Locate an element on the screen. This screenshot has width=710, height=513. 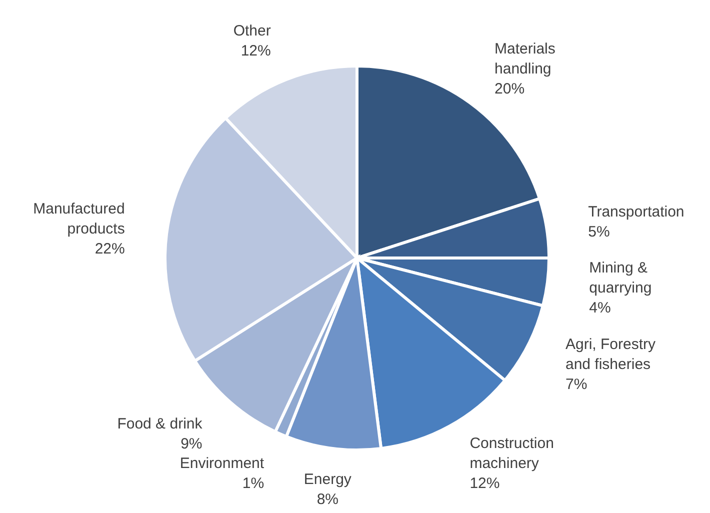
slice-label: Environment is located at coordinates (222, 463).